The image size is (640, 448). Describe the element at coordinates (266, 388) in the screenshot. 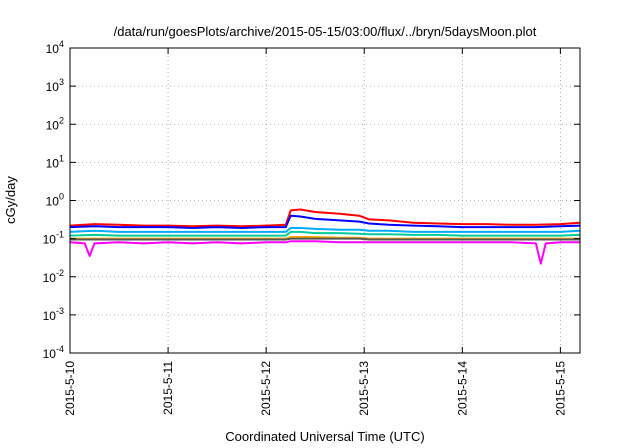

I see `x-tick-label: 2015-5-12` at that location.